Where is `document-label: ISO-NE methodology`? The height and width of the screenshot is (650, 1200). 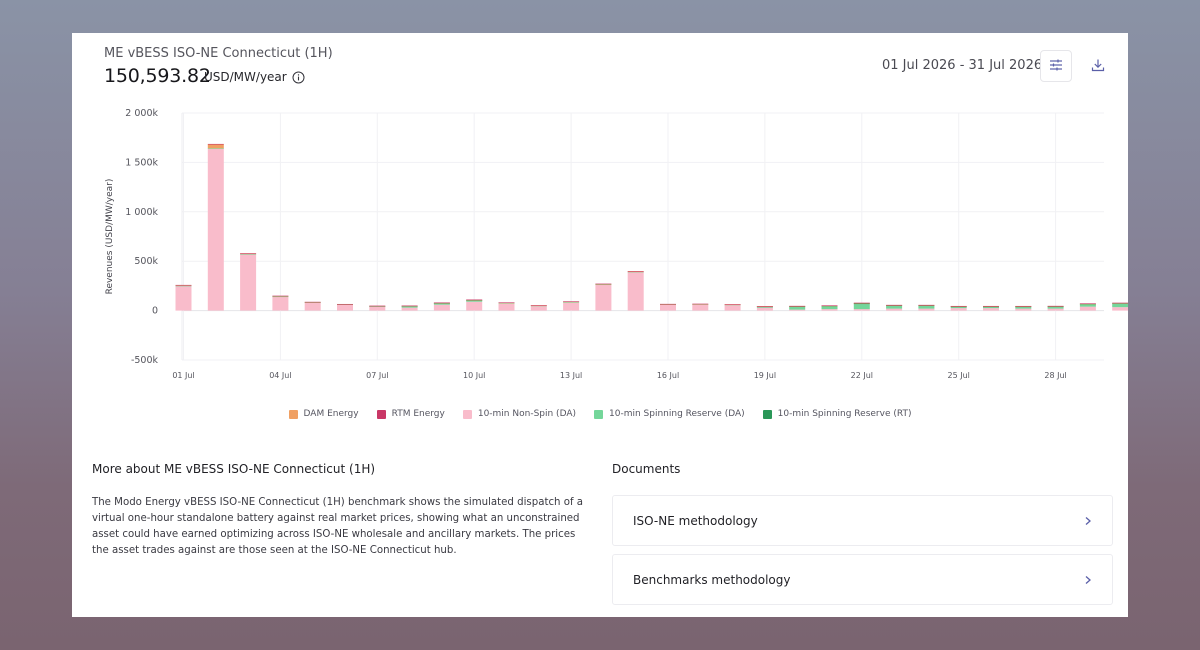
document-label: ISO-NE methodology is located at coordinates (695, 520).